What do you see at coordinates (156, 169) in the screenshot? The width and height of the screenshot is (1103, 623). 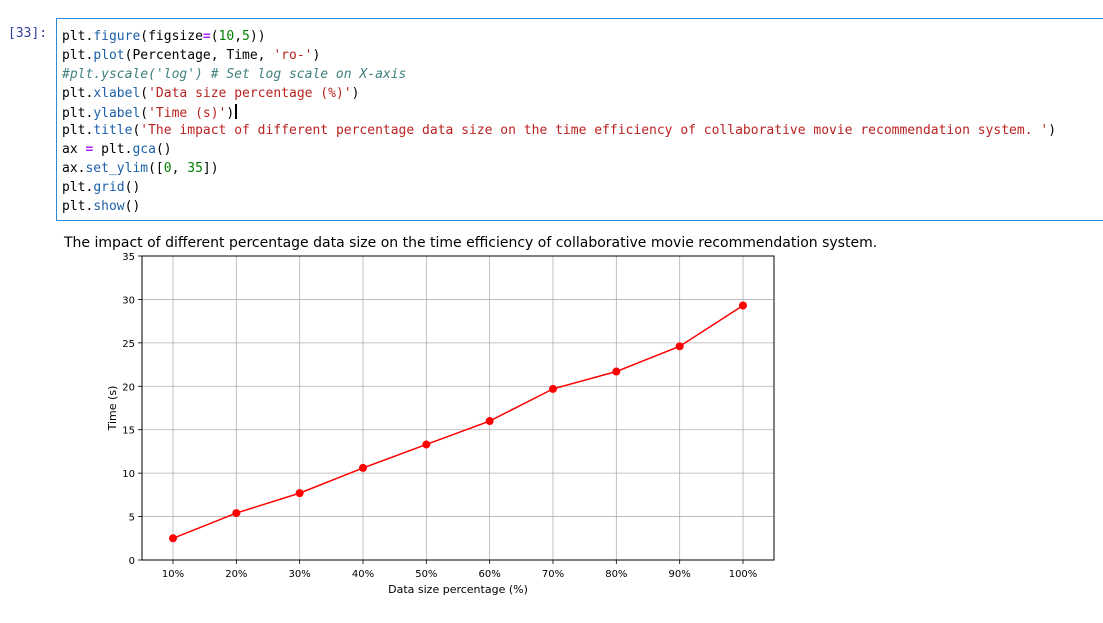 I see `code-token: ([` at bounding box center [156, 169].